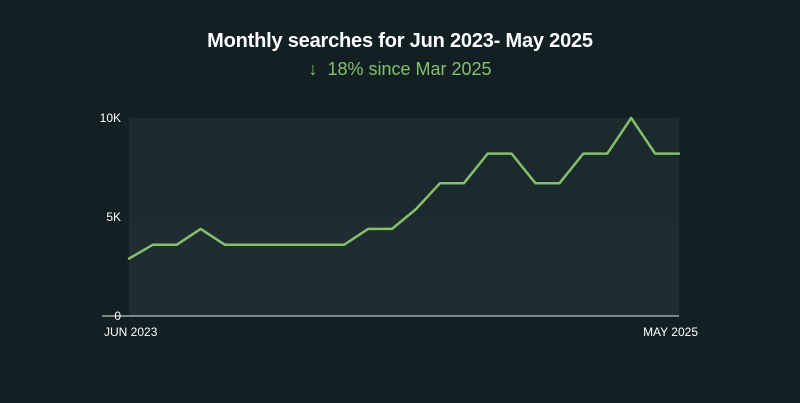  What do you see at coordinates (113, 217) in the screenshot?
I see `y-tick-label-1: 5K` at bounding box center [113, 217].